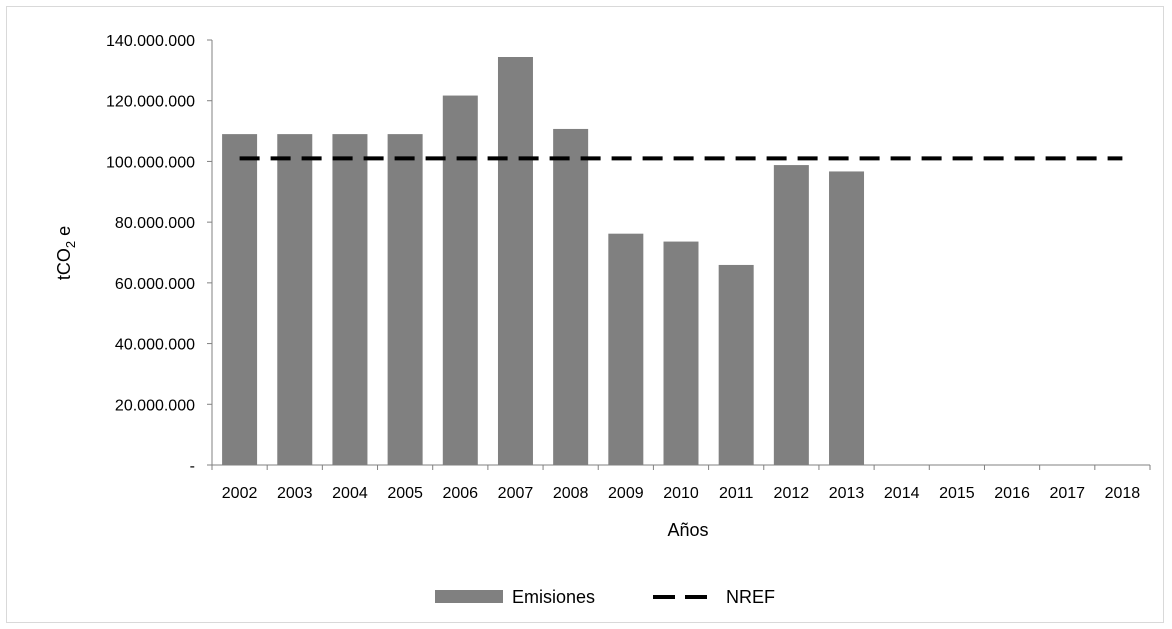 This screenshot has width=1172, height=629. What do you see at coordinates (847, 318) in the screenshot?
I see `bar-emisiones-2013` at bounding box center [847, 318].